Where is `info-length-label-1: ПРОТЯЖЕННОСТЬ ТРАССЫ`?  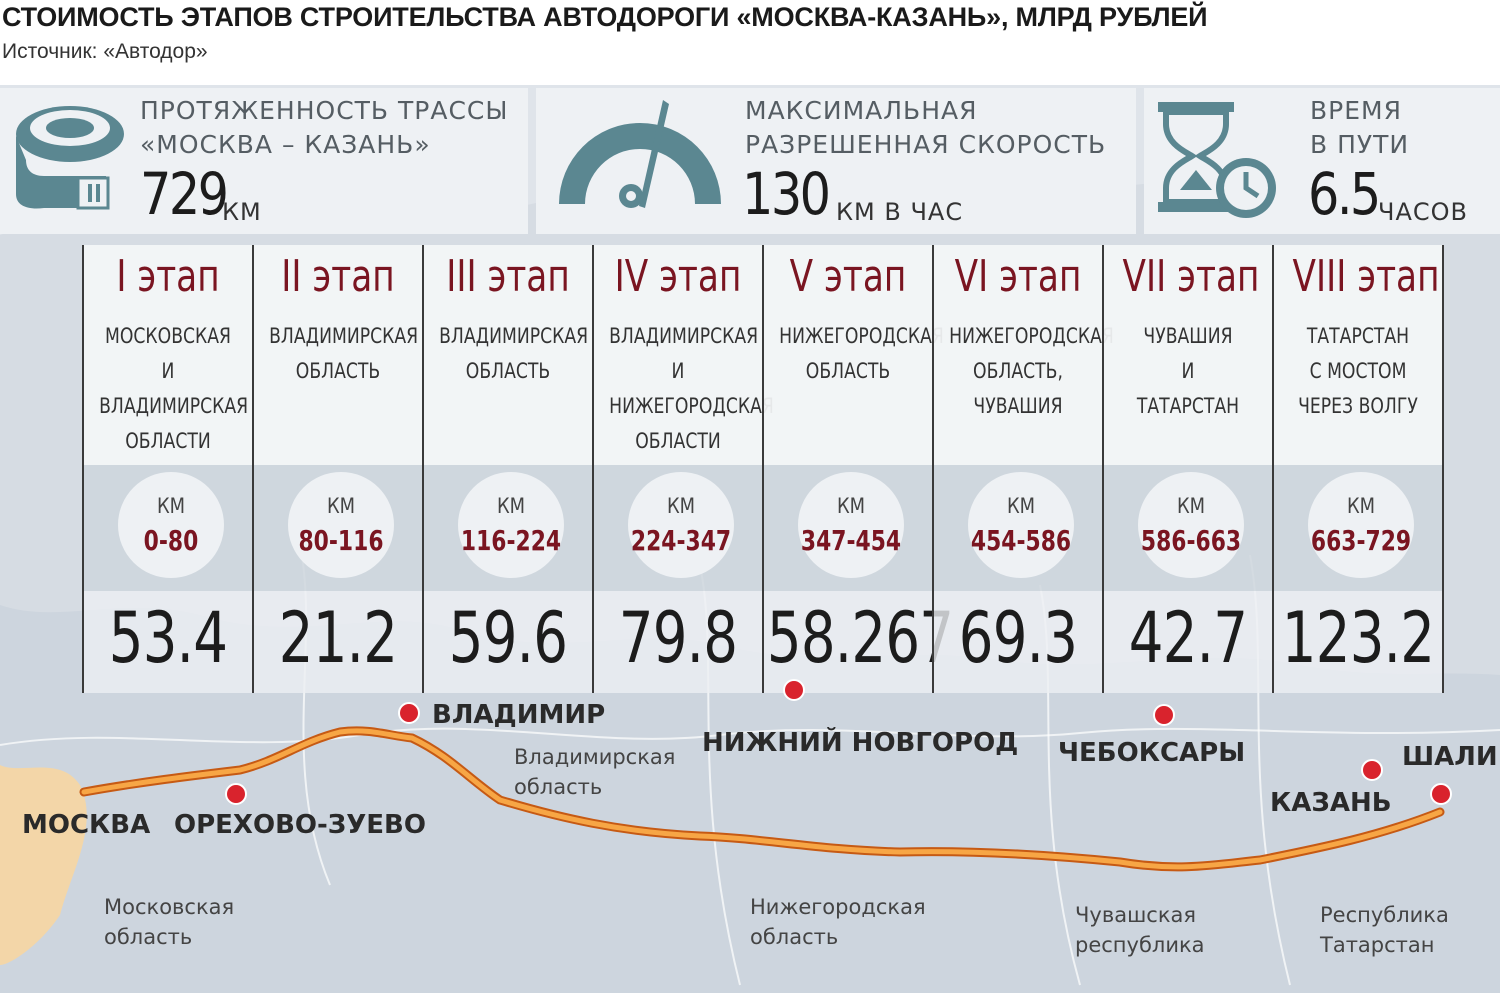
info-length-label-1: ПРОТЯЖЕННОСТЬ ТРАССЫ is located at coordinates (324, 110).